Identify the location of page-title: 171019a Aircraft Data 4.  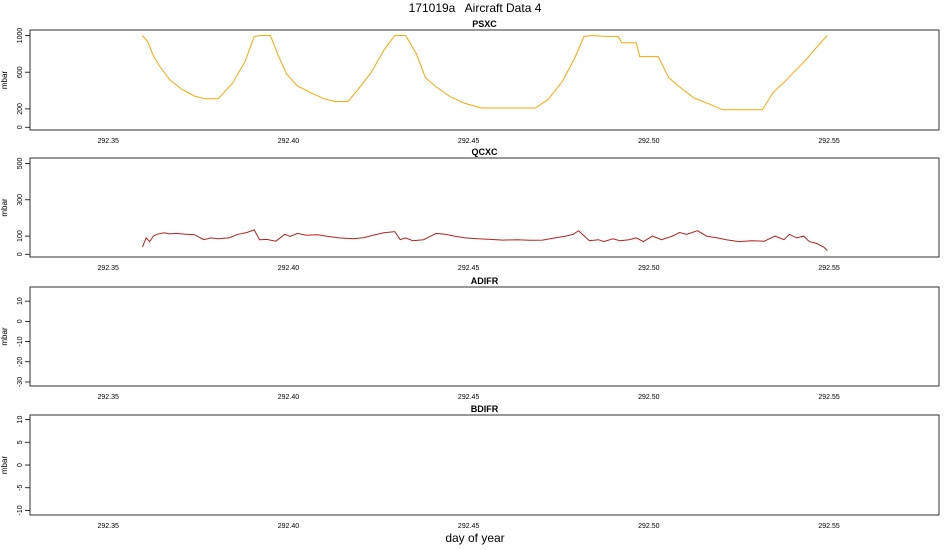
(475, 8).